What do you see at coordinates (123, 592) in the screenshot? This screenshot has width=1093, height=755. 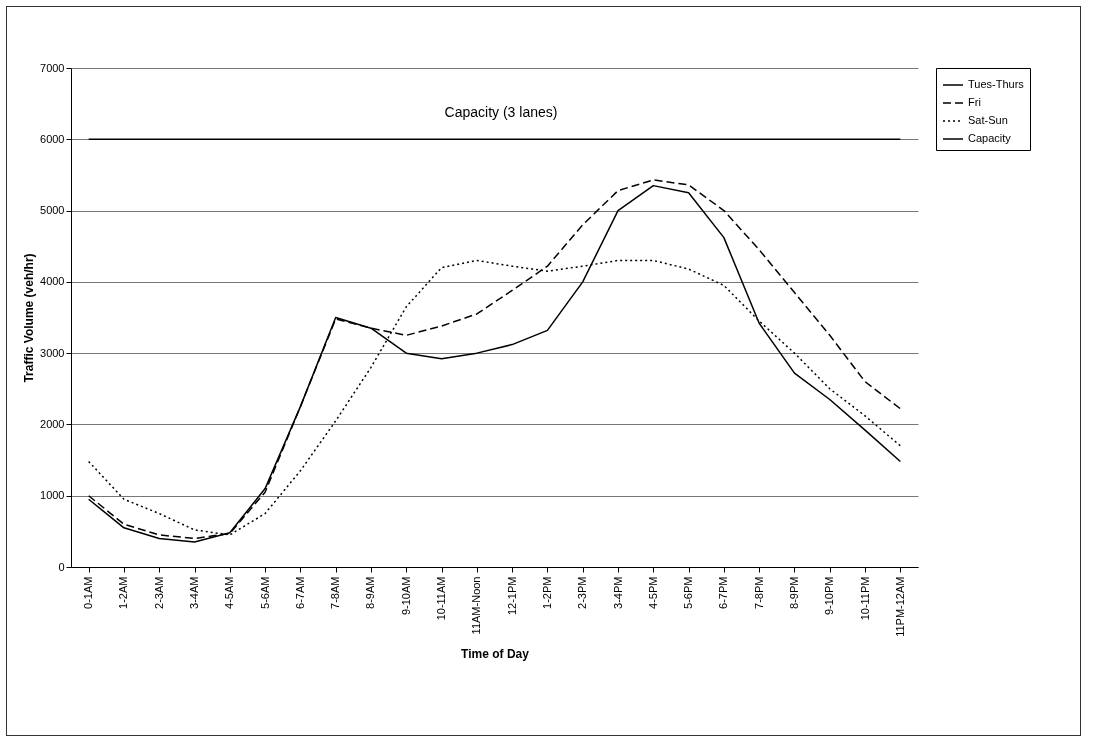 I see `x-tick-label: 1-2AM` at bounding box center [123, 592].